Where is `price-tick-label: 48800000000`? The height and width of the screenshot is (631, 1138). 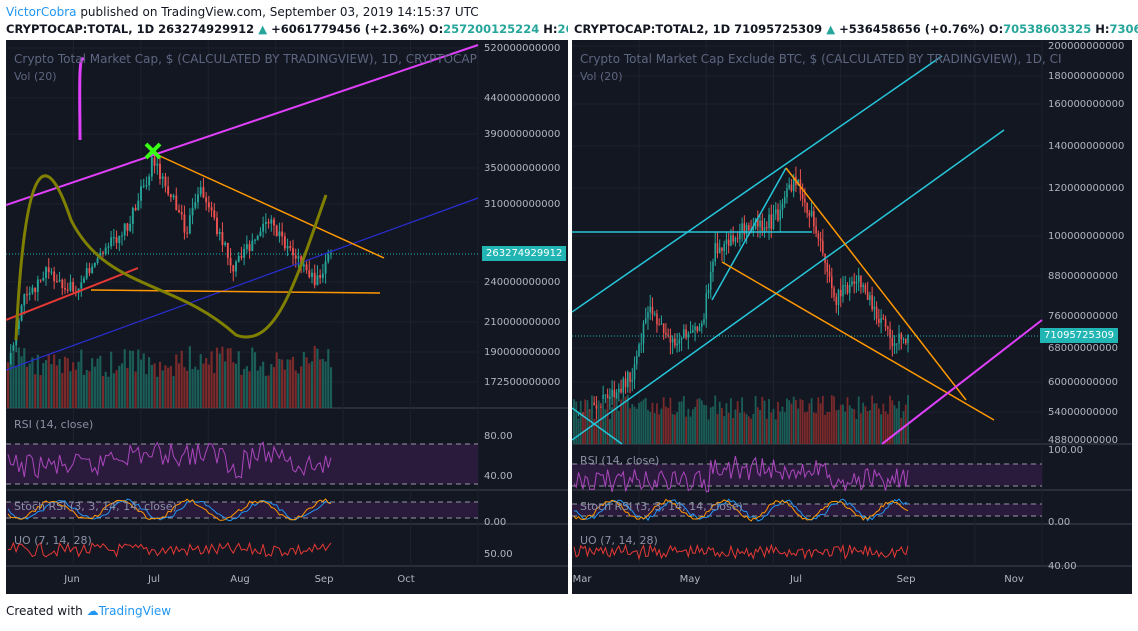
price-tick-label: 48800000000 is located at coordinates (1083, 440).